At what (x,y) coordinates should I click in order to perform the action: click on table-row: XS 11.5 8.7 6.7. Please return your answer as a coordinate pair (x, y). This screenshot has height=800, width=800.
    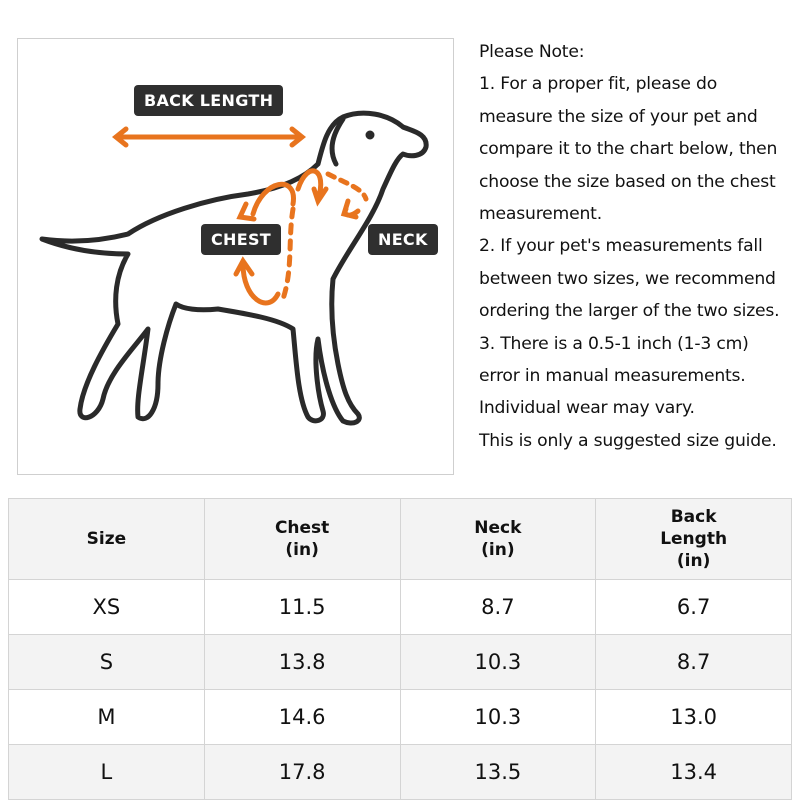
    Looking at the image, I should click on (400, 607).